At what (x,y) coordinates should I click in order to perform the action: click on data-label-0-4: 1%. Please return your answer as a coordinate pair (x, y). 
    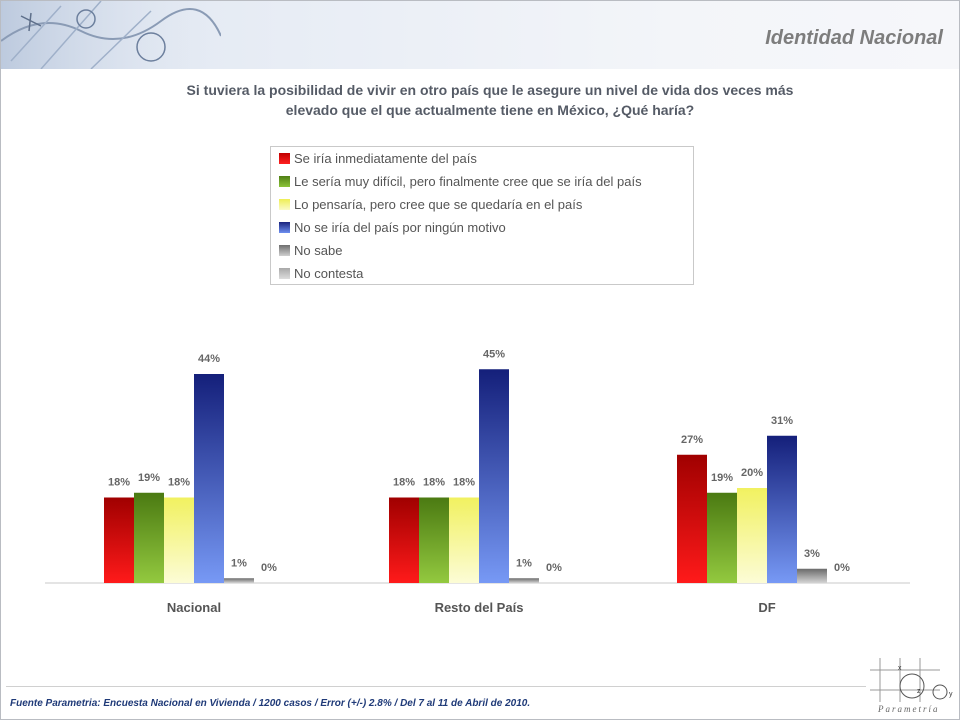
    Looking at the image, I should click on (239, 563).